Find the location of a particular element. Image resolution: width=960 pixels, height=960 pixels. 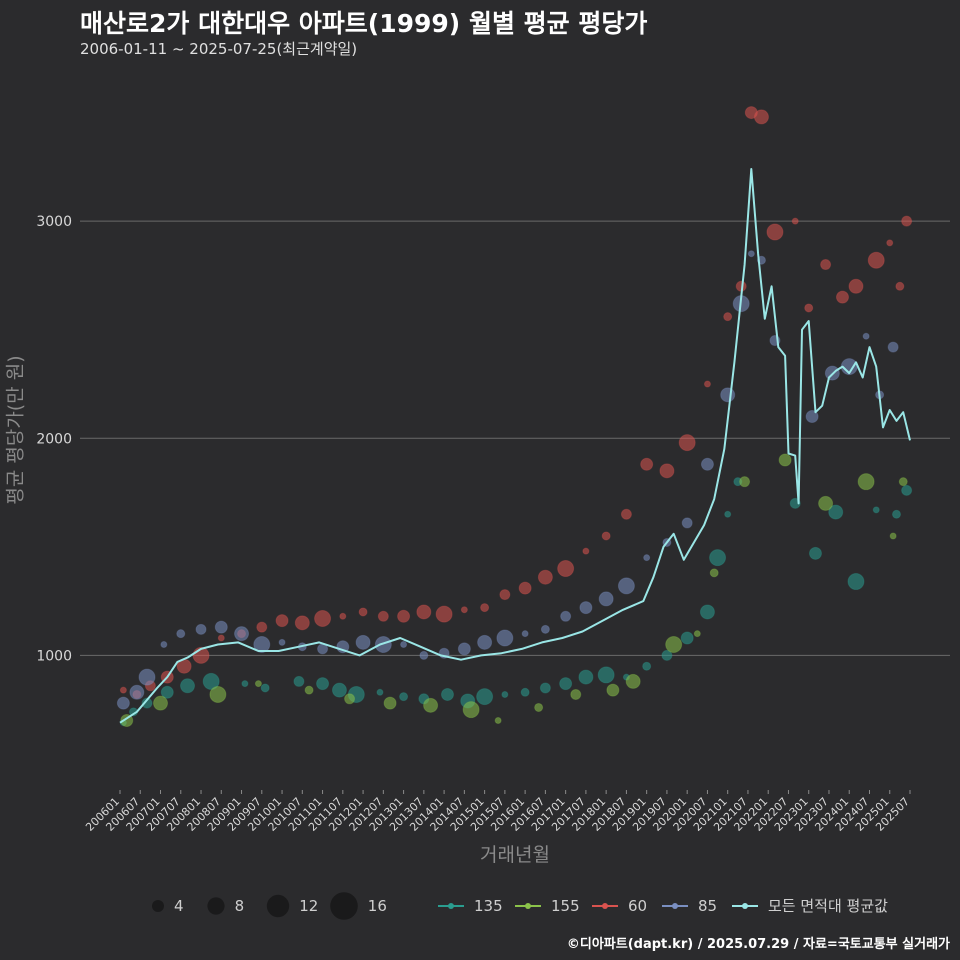

legend-label-60: 60 is located at coordinates (637, 906).